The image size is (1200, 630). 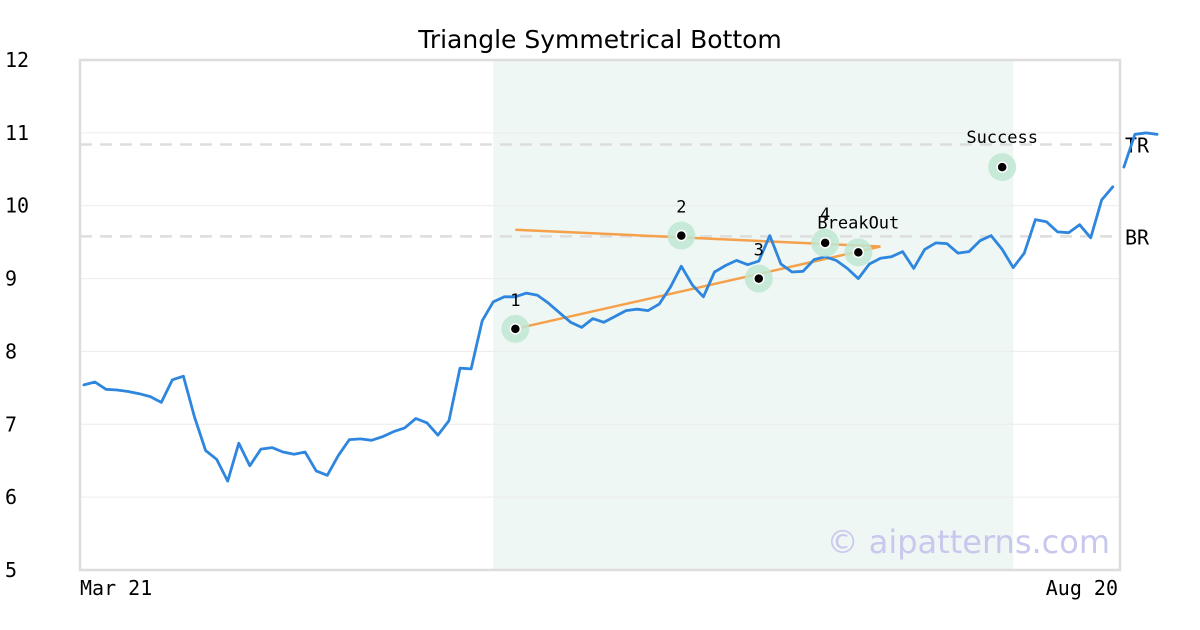 I want to click on pivot-label-2: 2, so click(x=681, y=208).